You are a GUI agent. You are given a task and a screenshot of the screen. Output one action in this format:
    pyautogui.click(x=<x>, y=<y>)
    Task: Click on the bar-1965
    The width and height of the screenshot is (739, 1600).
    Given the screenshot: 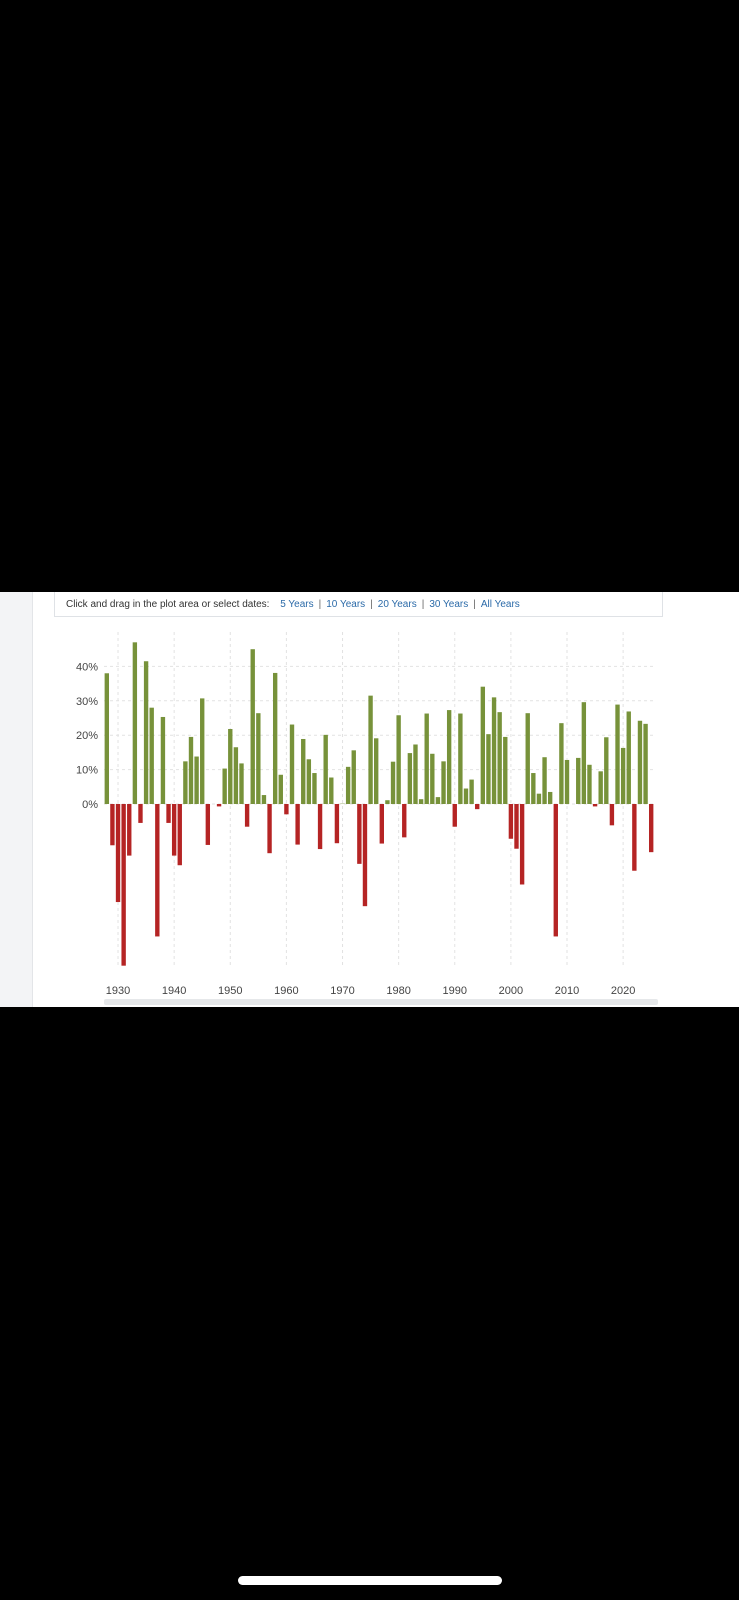 What is the action you would take?
    pyautogui.click(x=314, y=788)
    